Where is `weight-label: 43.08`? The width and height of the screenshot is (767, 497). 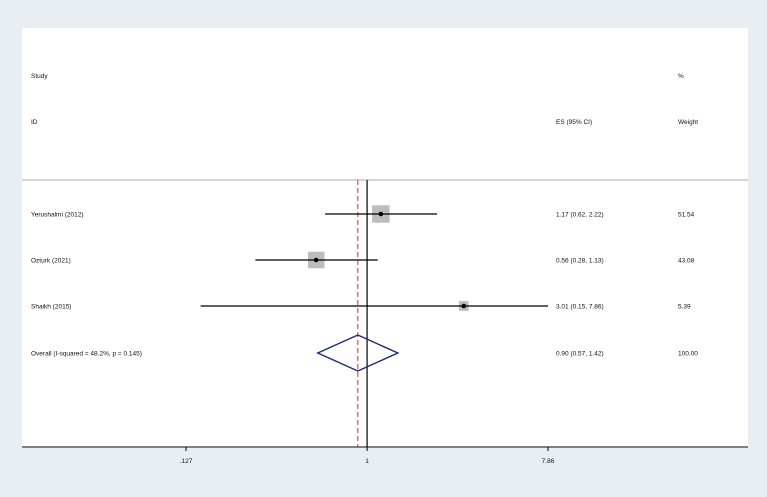 weight-label: 43.08 is located at coordinates (686, 261).